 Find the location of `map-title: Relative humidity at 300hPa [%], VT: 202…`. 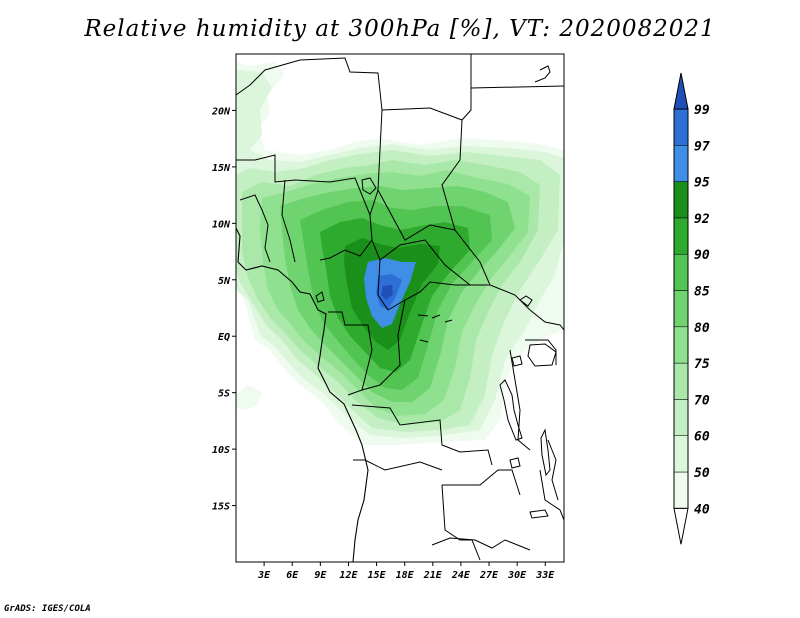

map-title: Relative humidity at 300hPa [%], VT: 202… is located at coordinates (400, 29).